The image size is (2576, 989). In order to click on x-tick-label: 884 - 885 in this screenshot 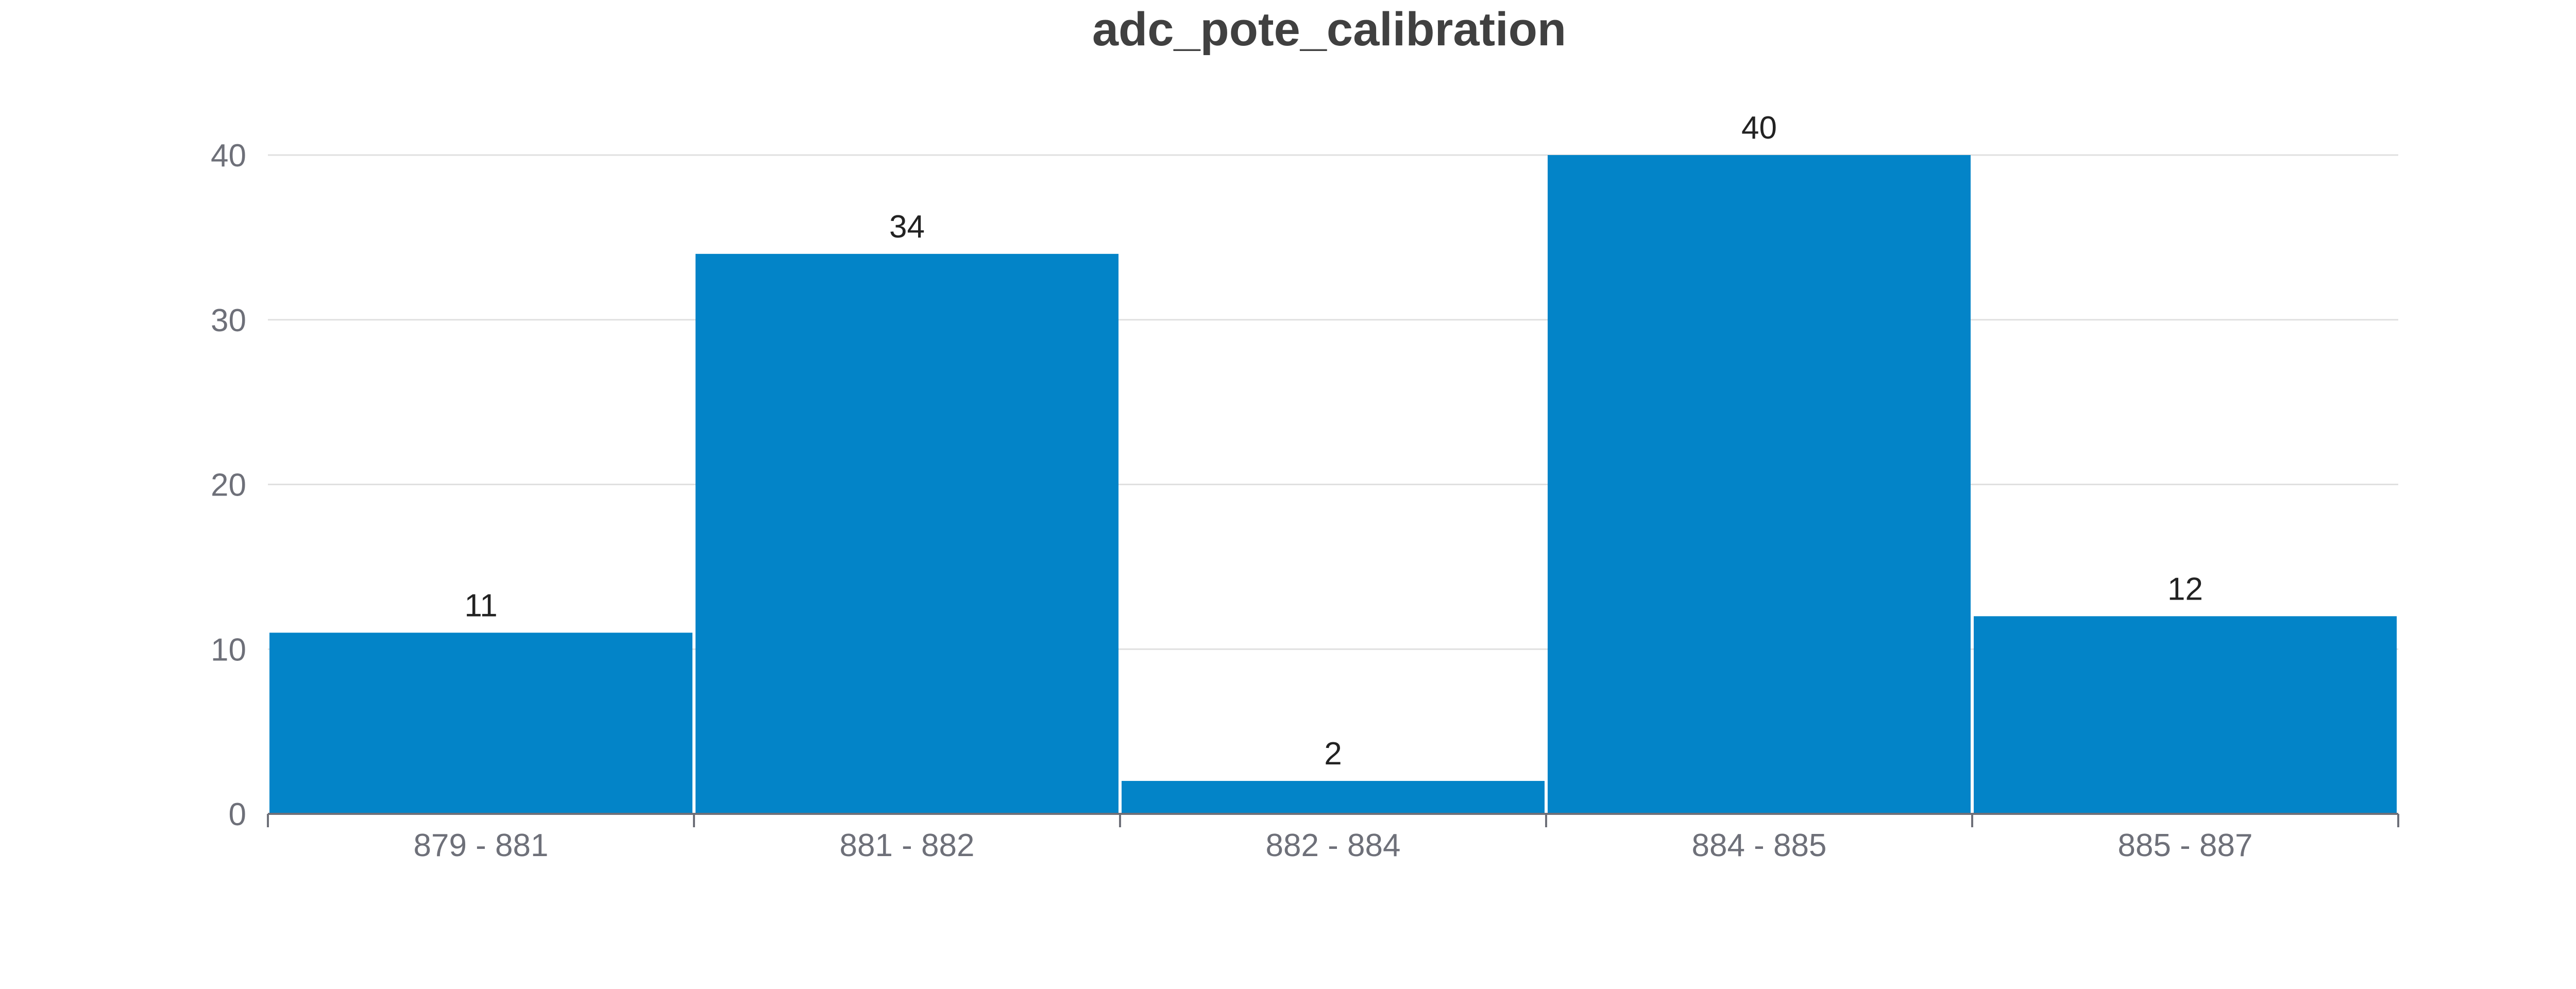, I will do `click(1759, 845)`.